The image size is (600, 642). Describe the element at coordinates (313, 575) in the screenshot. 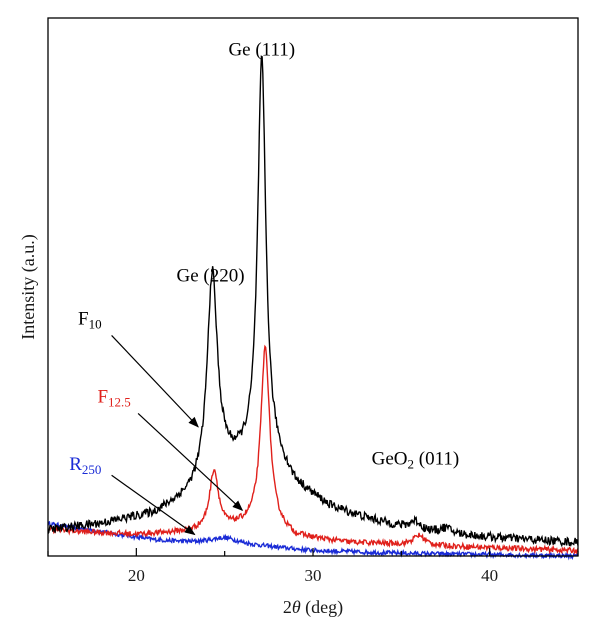

I see `x-tick-label: 30` at that location.